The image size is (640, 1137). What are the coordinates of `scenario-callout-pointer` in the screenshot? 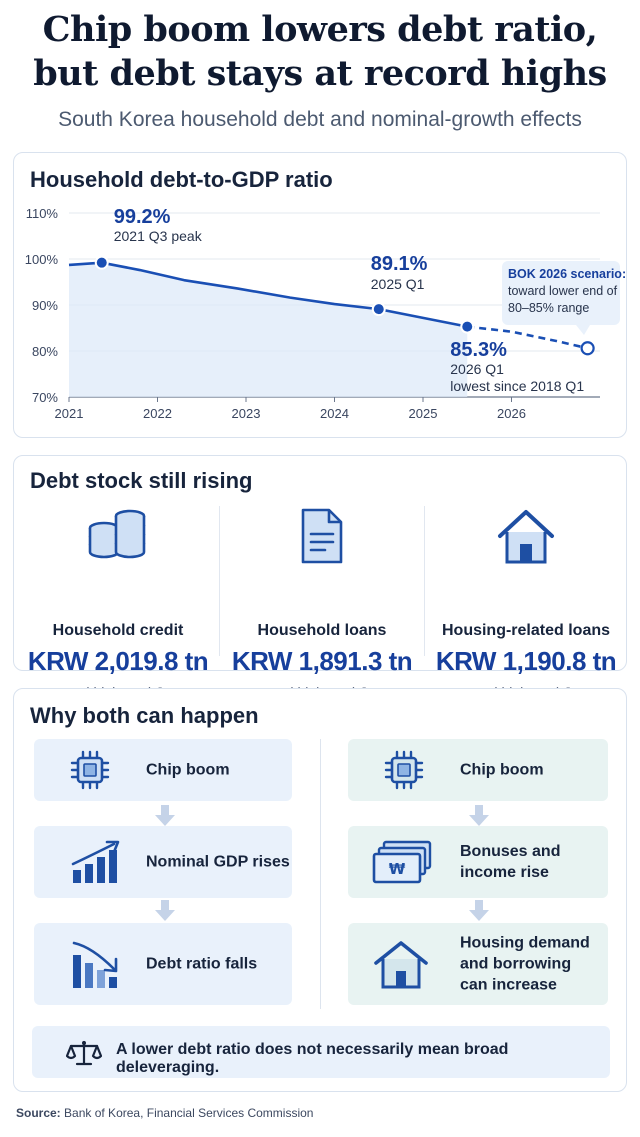 It's located at (583, 330).